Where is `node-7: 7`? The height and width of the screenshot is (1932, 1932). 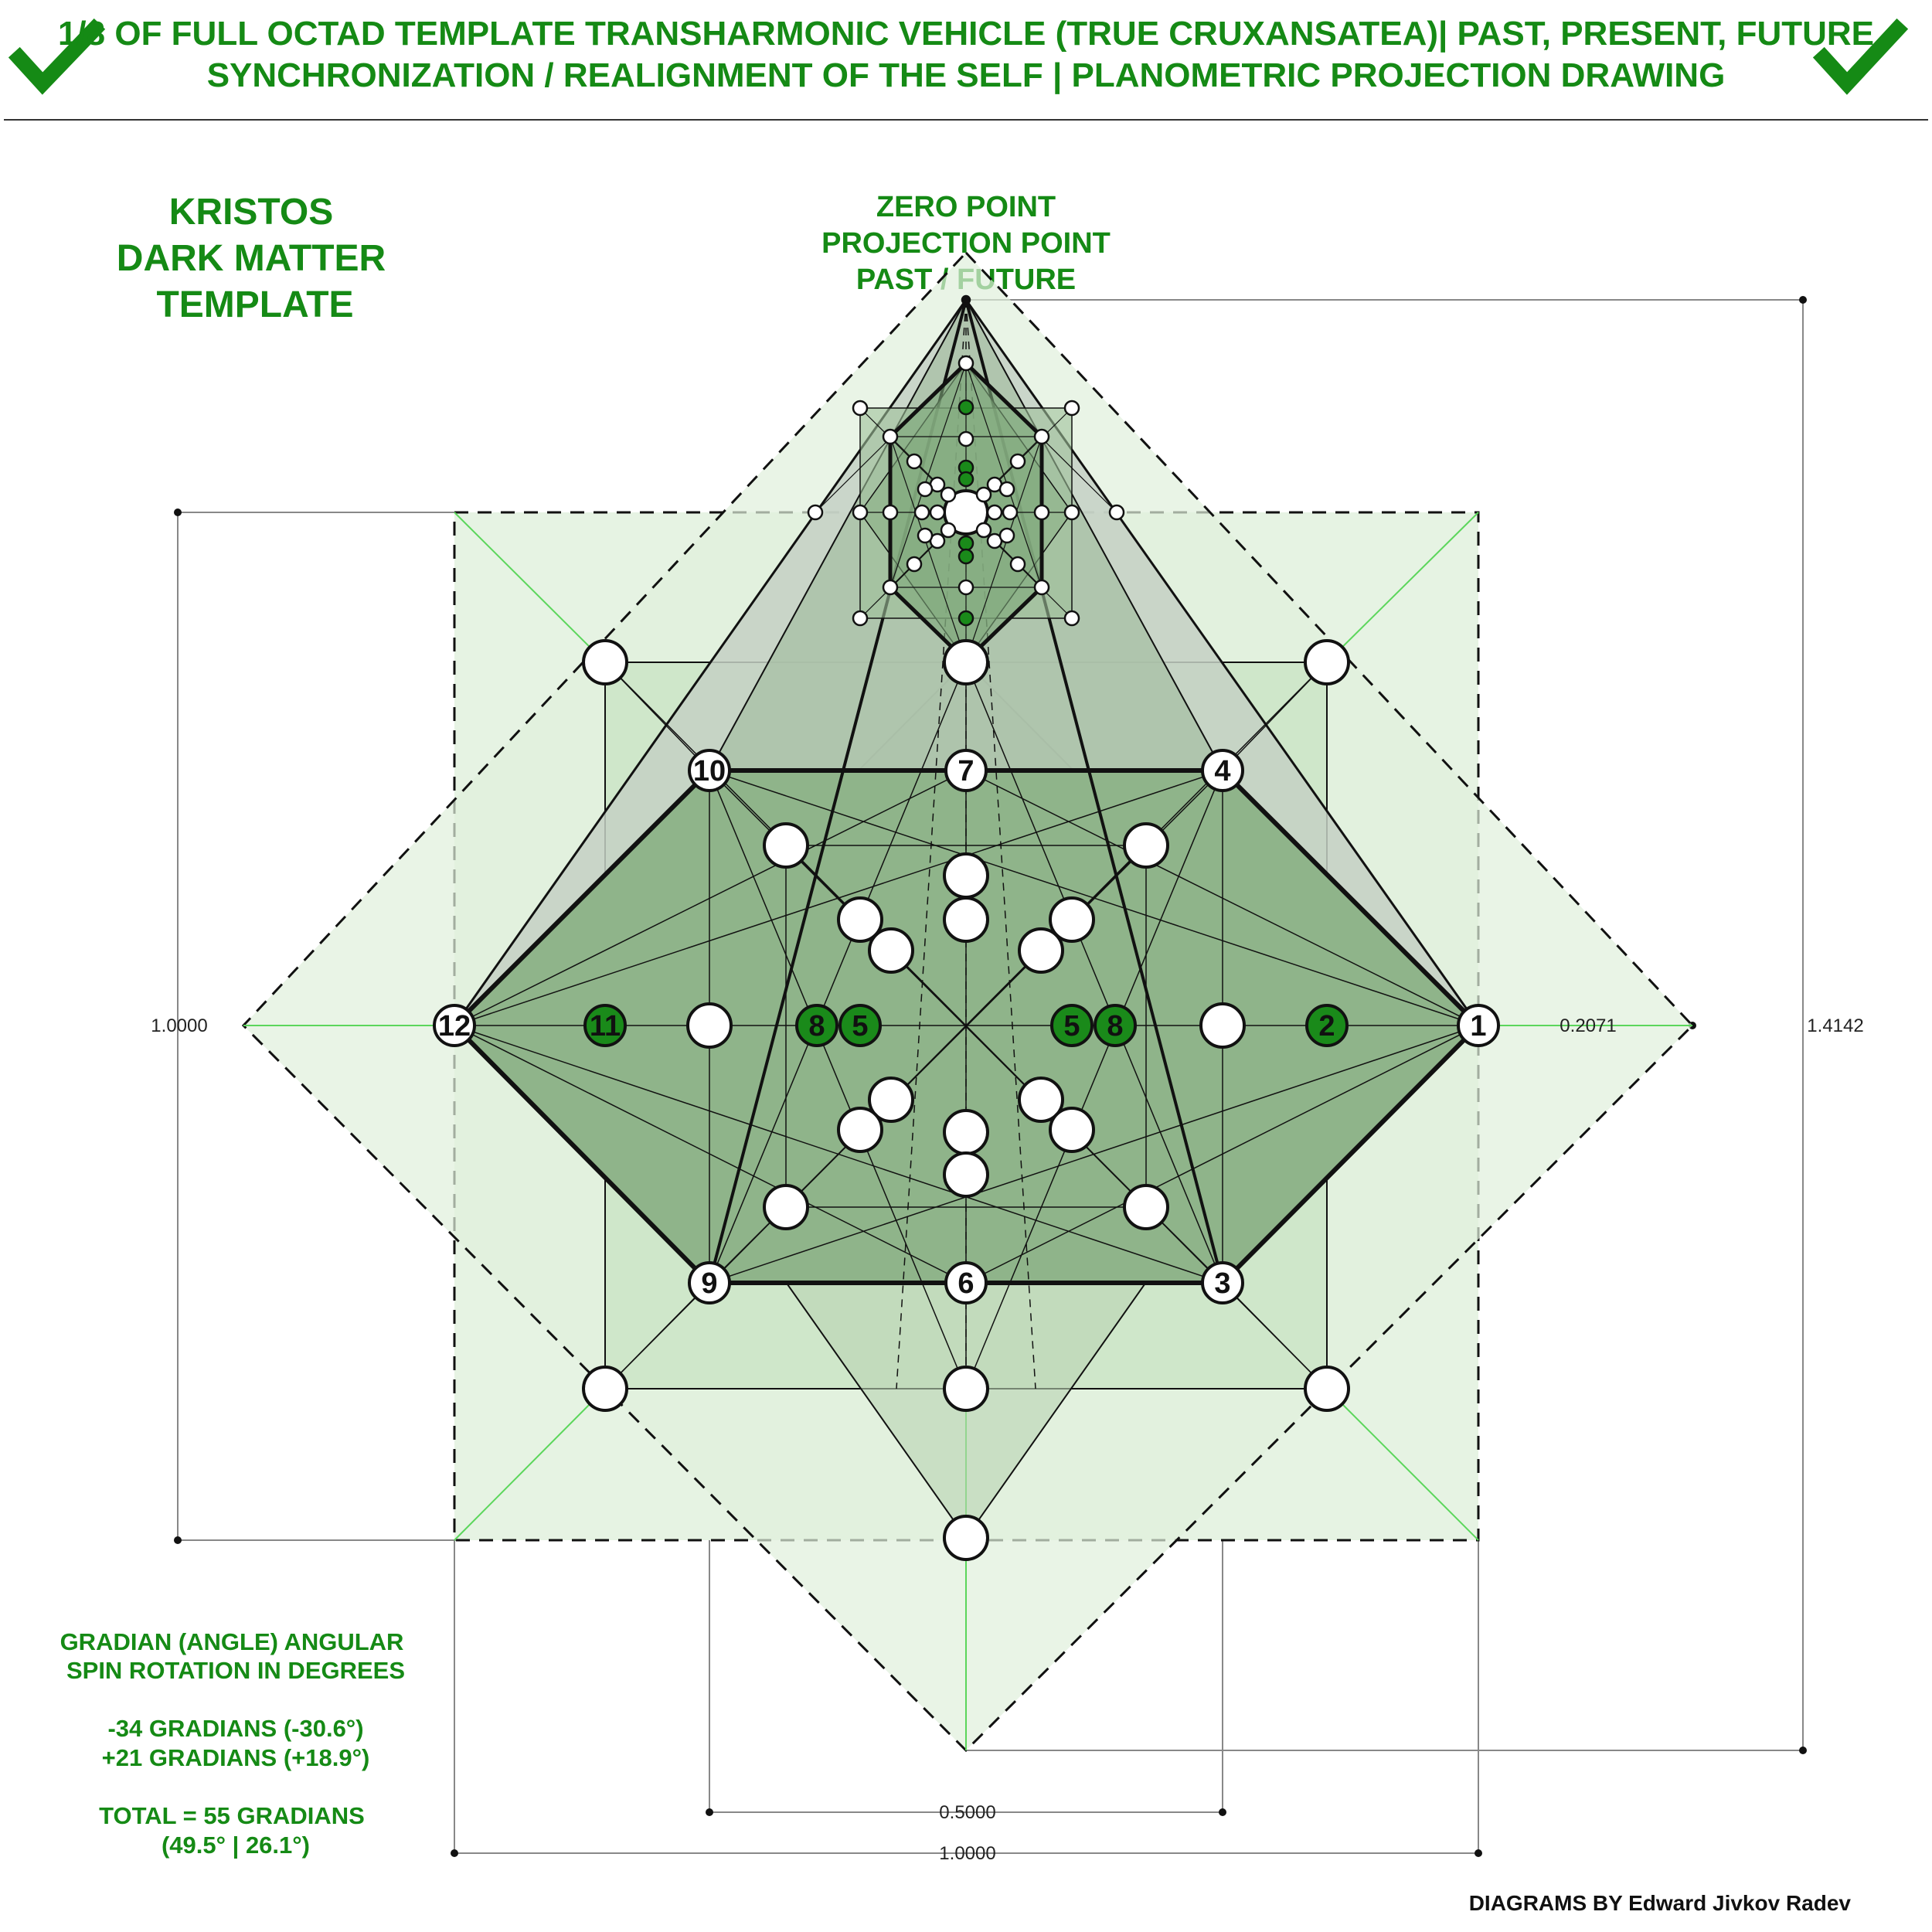 node-7: 7 is located at coordinates (966, 770).